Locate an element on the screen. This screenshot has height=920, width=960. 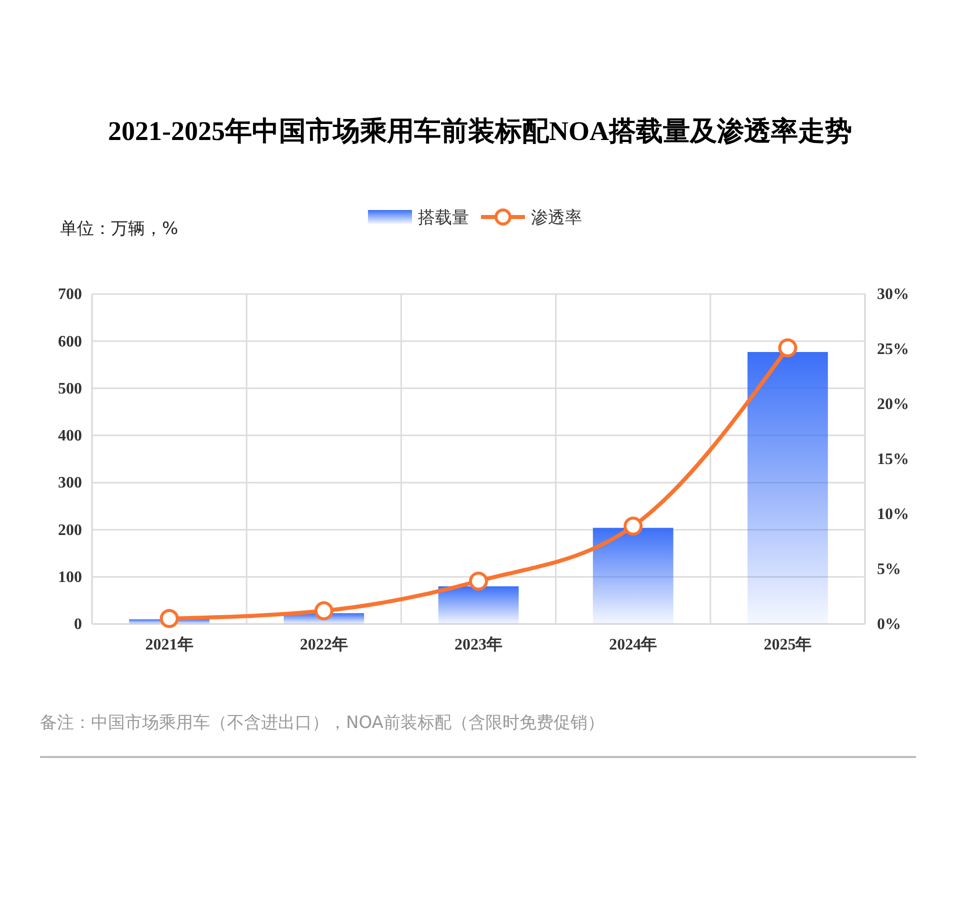
y-tick-label: 400 is located at coordinates (70, 436).